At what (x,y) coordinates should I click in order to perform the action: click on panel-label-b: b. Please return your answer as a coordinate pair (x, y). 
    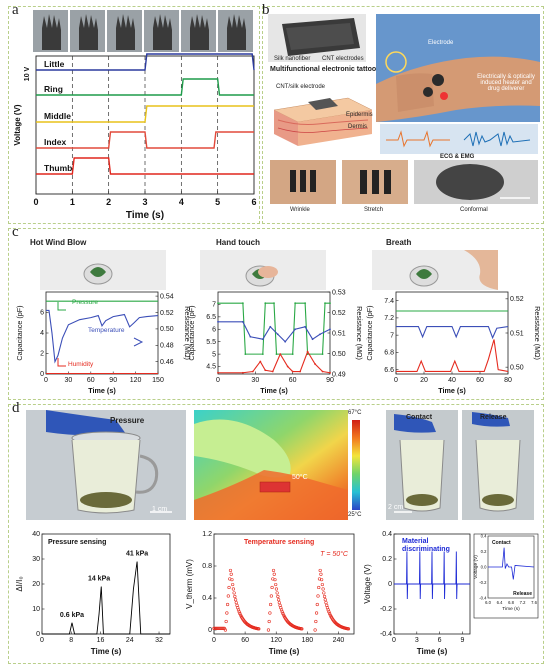
    Looking at the image, I should click on (266, 10).